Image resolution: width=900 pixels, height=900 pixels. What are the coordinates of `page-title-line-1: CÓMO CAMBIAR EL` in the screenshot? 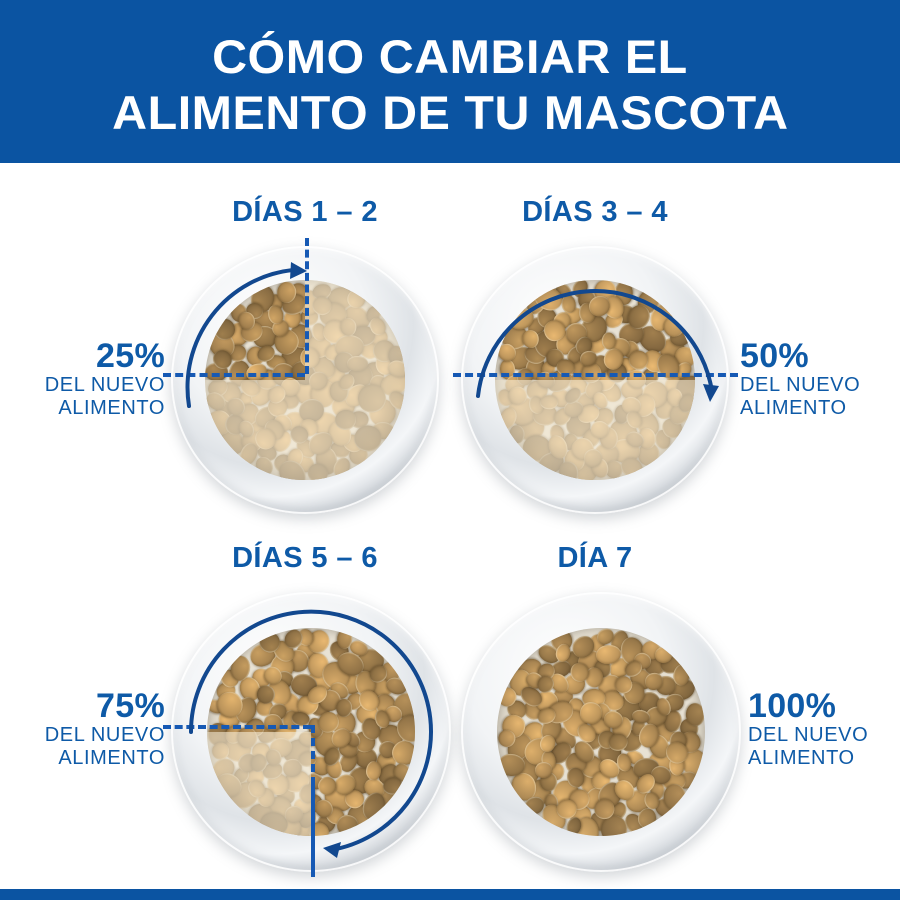 It's located at (450, 56).